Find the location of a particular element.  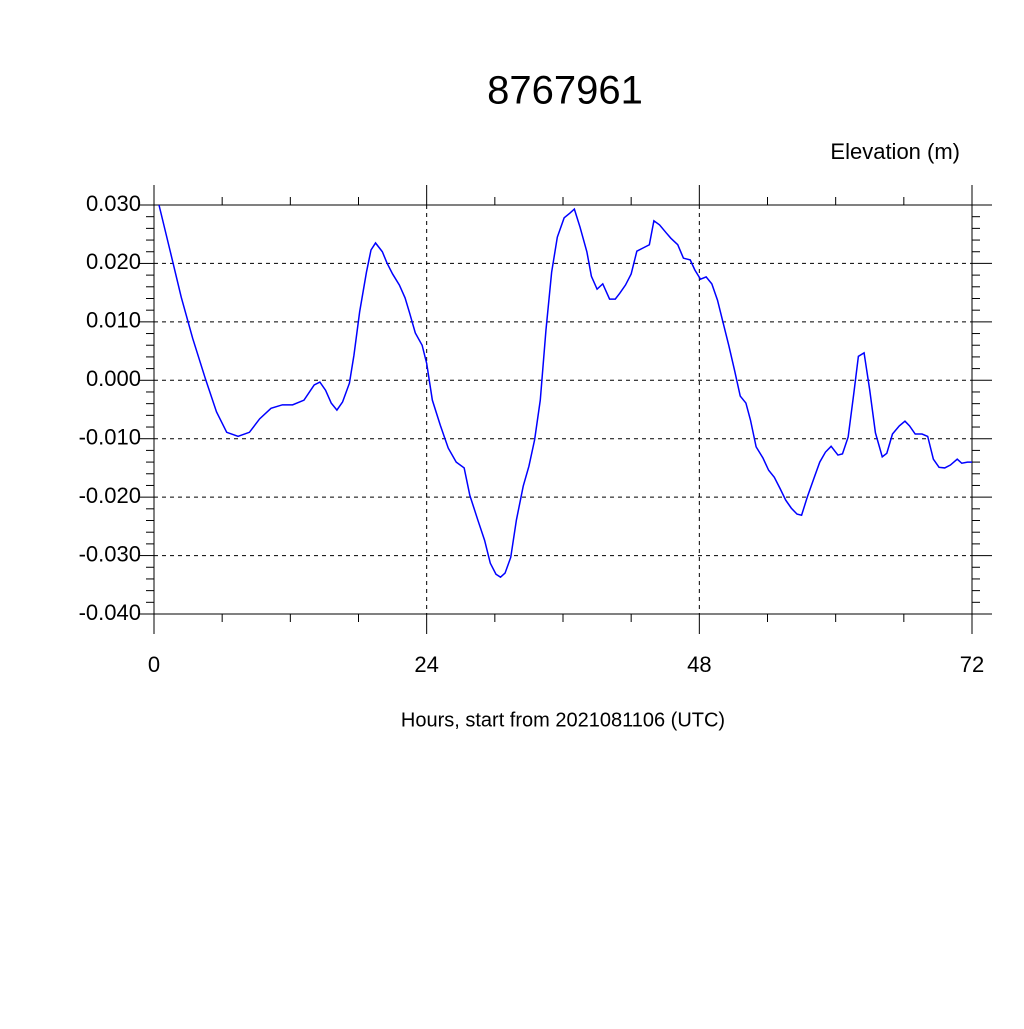

y-tick-label: -0.040 is located at coordinates (110, 612).